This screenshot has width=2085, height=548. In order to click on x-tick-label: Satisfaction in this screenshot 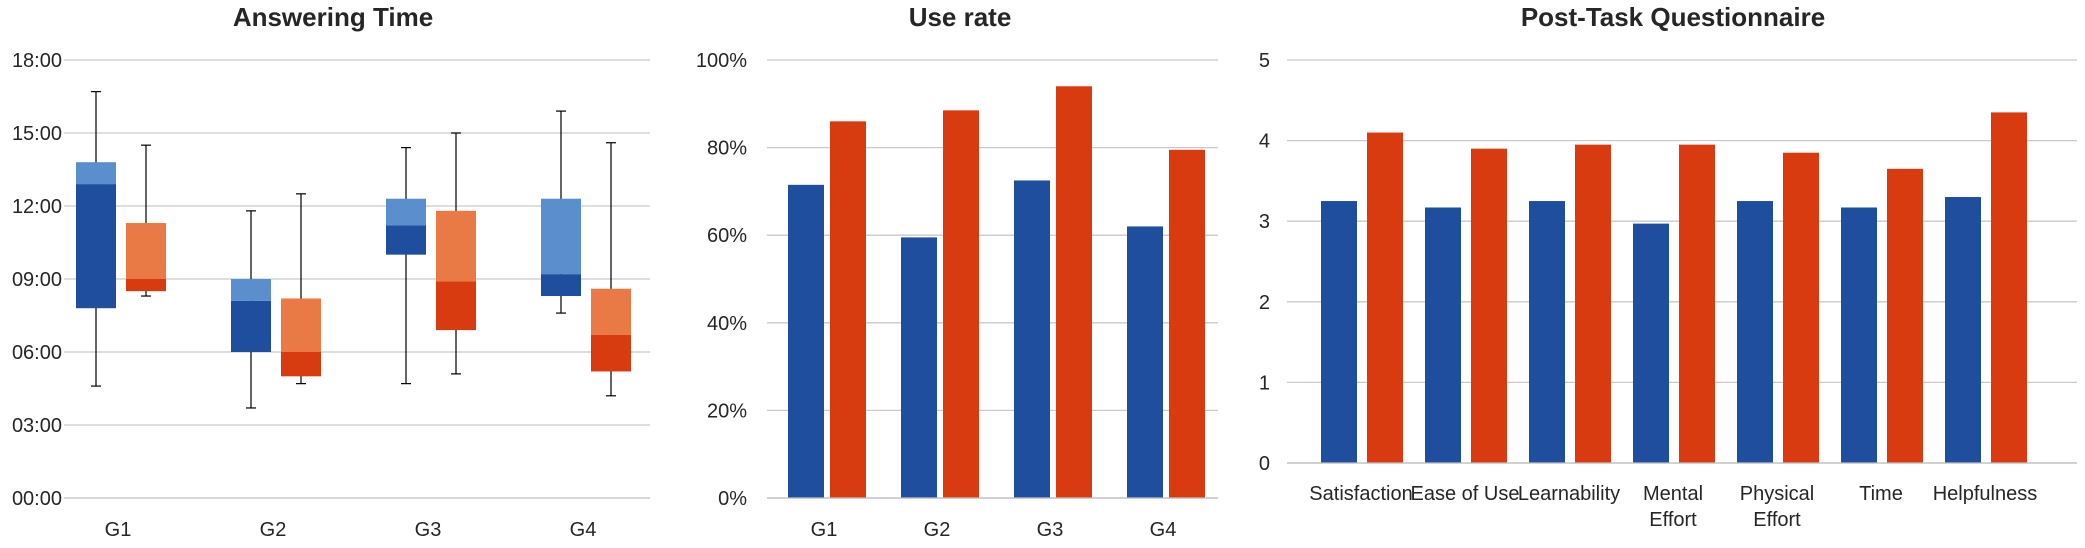, I will do `click(1360, 494)`.